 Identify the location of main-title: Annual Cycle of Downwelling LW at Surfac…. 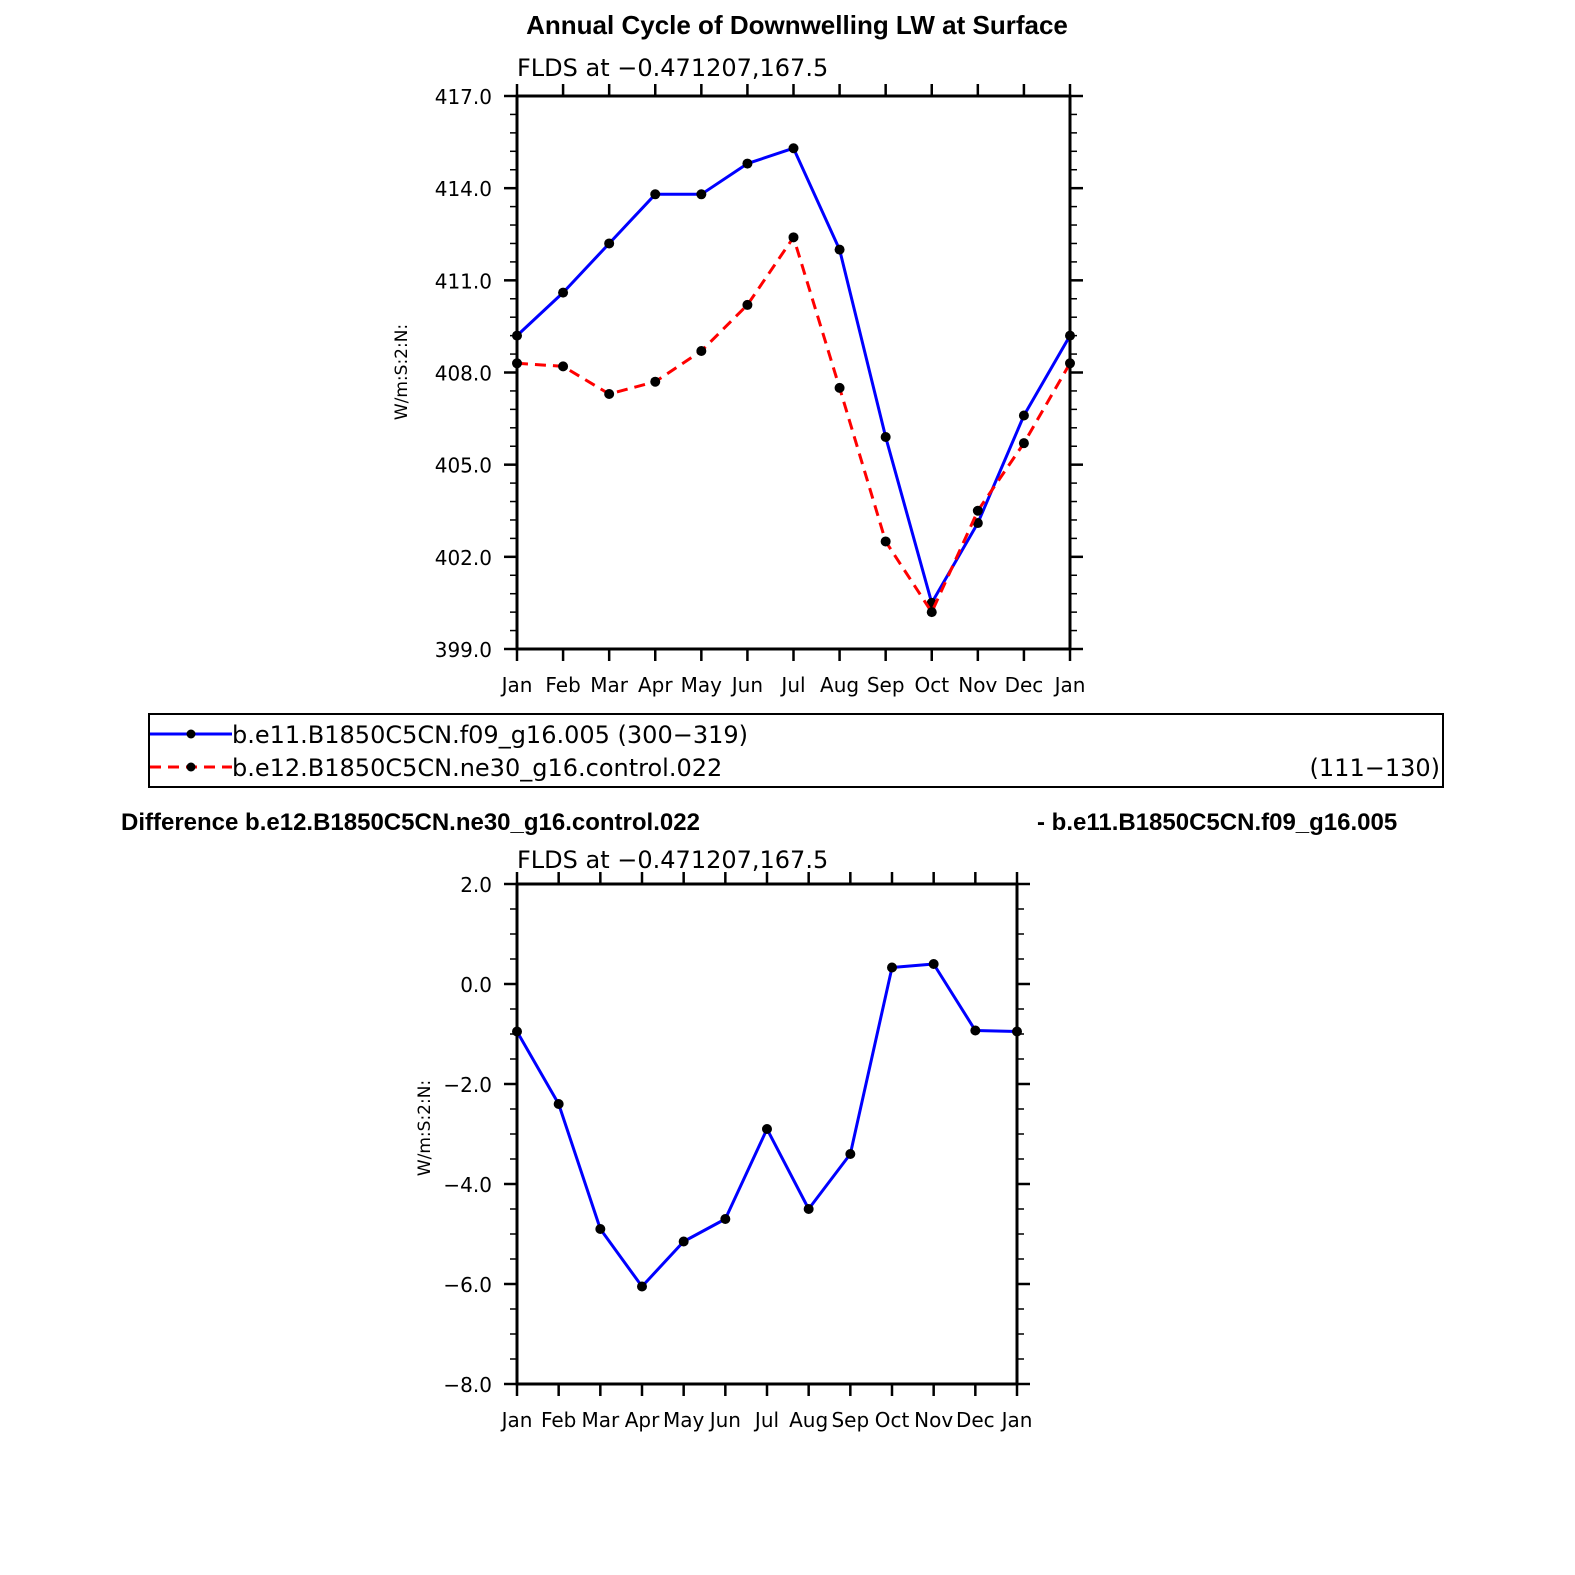
(797, 25).